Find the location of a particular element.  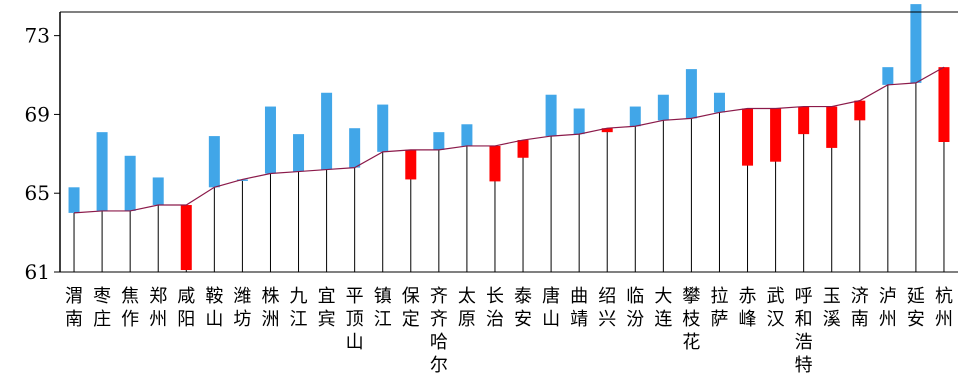

x-label-17: 唐山 is located at coordinates (551, 308).